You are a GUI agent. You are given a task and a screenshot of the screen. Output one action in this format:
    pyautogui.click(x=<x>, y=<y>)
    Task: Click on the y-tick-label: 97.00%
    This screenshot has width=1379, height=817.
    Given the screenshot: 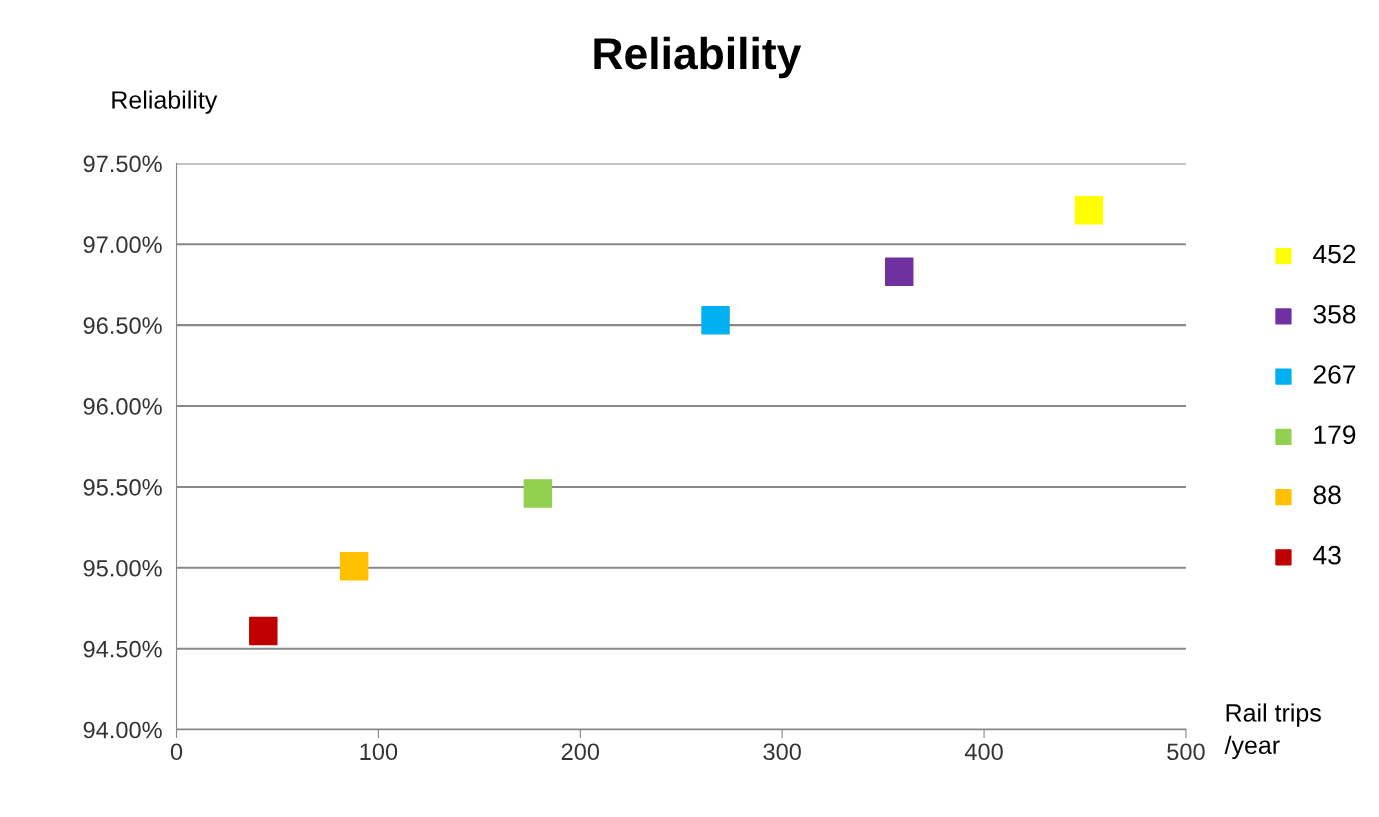 What is the action you would take?
    pyautogui.click(x=122, y=245)
    